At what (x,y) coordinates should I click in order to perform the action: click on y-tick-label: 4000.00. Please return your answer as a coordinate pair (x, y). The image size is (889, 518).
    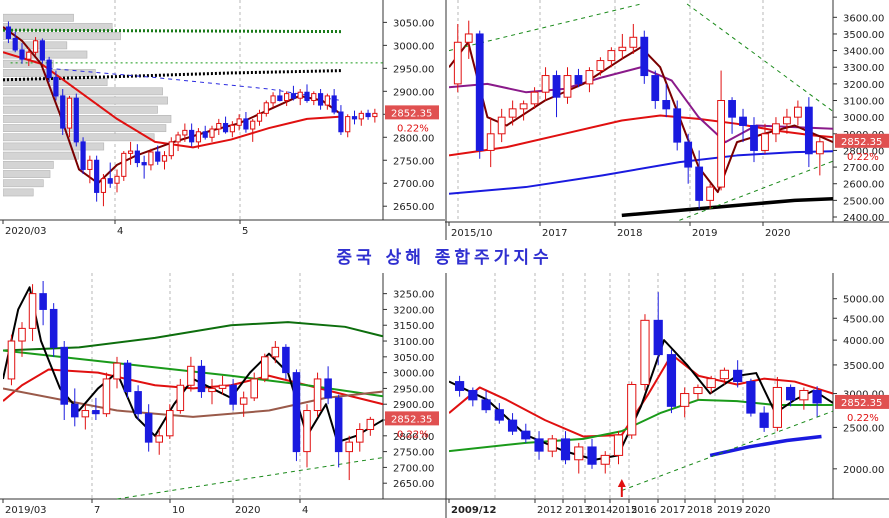
    Looking at the image, I should click on (863, 341).